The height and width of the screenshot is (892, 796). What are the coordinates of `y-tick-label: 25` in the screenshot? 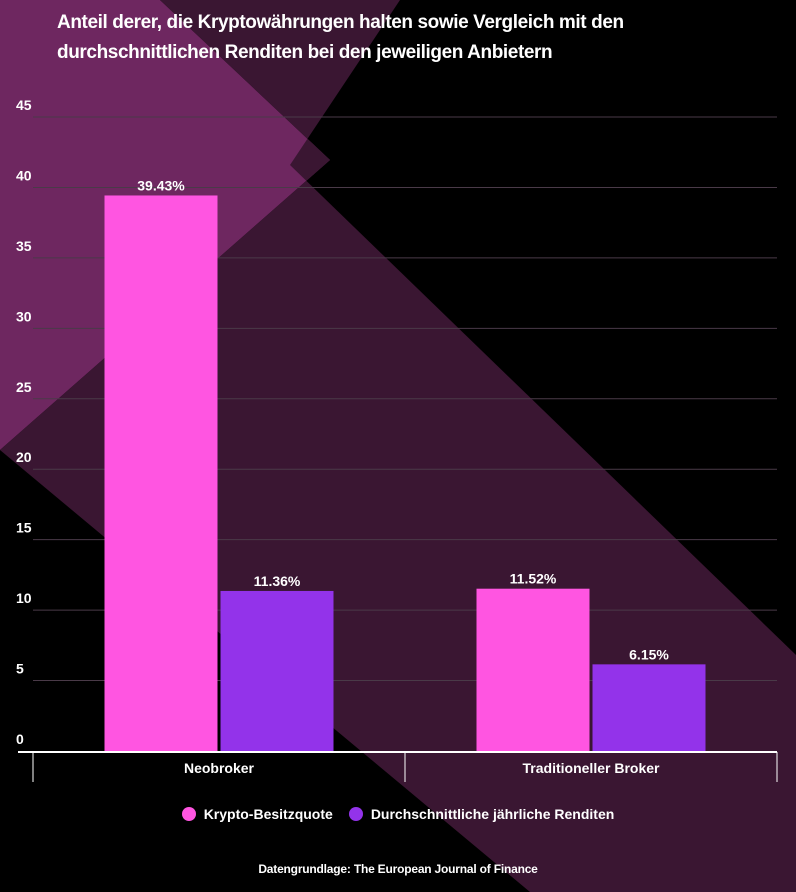 It's located at (24, 387).